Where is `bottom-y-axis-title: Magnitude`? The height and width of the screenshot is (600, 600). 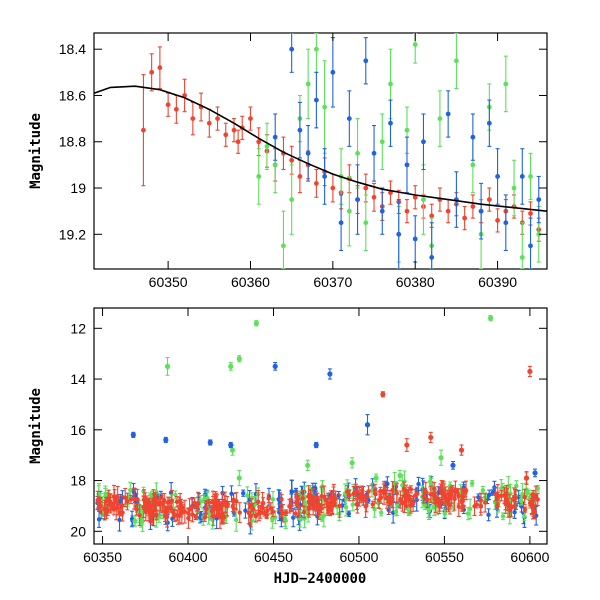 bottom-y-axis-title: Magnitude is located at coordinates (36, 426).